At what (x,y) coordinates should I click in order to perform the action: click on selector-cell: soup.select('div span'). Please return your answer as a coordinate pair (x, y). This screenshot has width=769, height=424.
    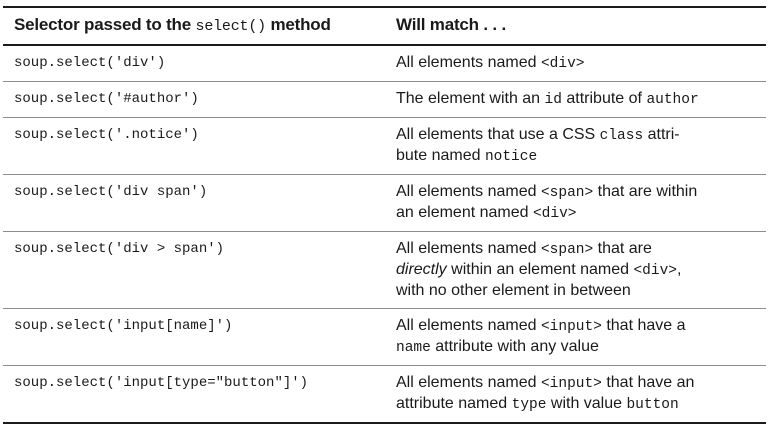
    Looking at the image, I should click on (195, 203).